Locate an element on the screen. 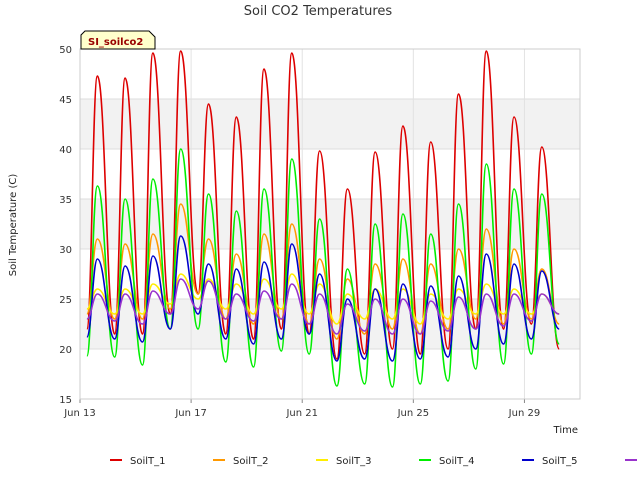  y-tick-label: 20 is located at coordinates (65, 350).